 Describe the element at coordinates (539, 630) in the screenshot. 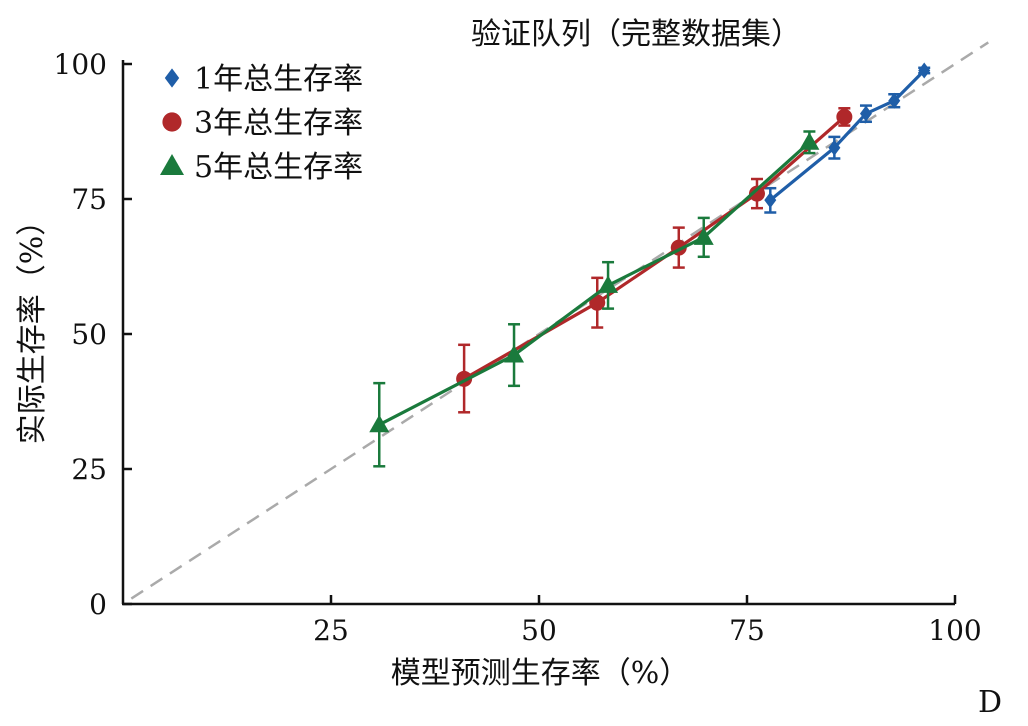

I see `x-tick-label: 50` at that location.